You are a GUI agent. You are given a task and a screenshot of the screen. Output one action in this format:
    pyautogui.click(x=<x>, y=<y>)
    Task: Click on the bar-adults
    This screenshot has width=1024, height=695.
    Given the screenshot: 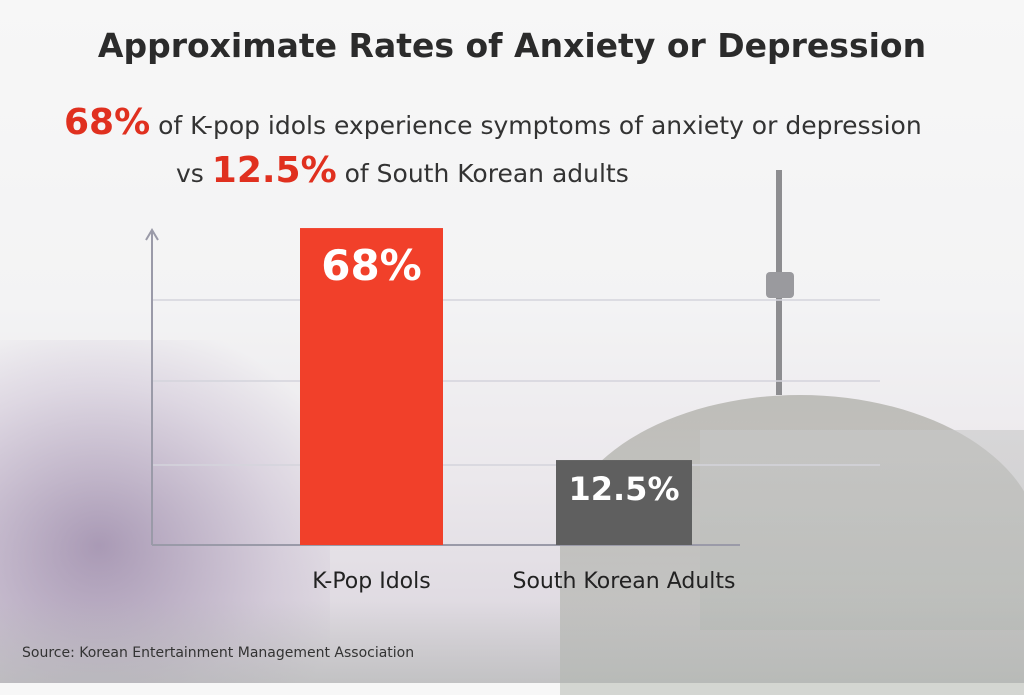 What is the action you would take?
    pyautogui.click(x=624, y=502)
    